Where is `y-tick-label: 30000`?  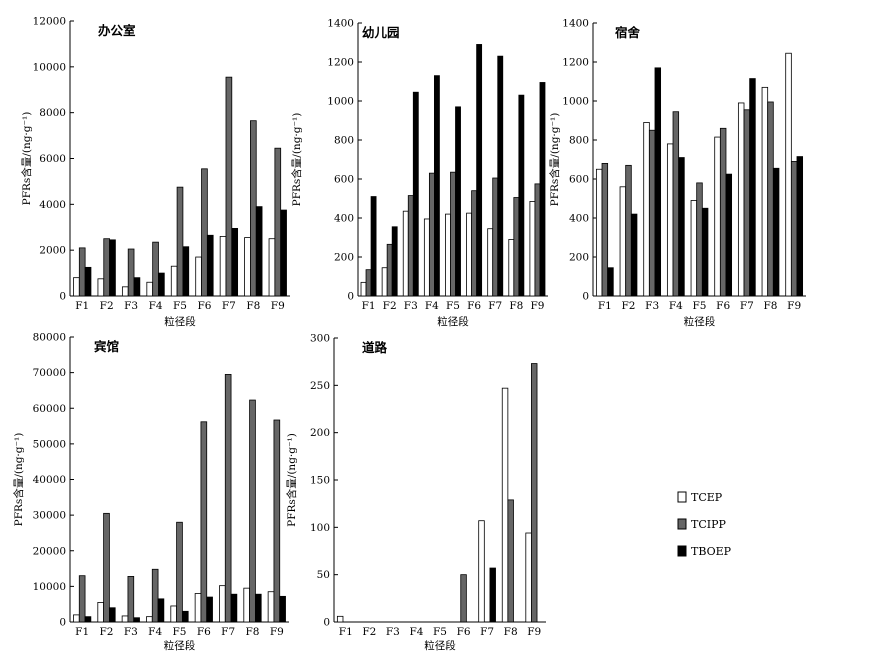
y-tick-label: 30000 is located at coordinates (49, 516).